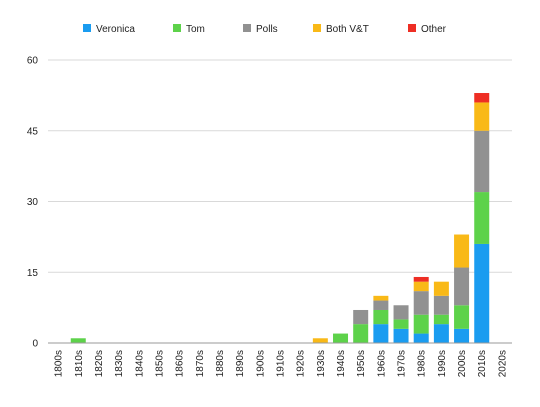  What do you see at coordinates (421, 279) in the screenshot?
I see `bar-1980s-other` at bounding box center [421, 279].